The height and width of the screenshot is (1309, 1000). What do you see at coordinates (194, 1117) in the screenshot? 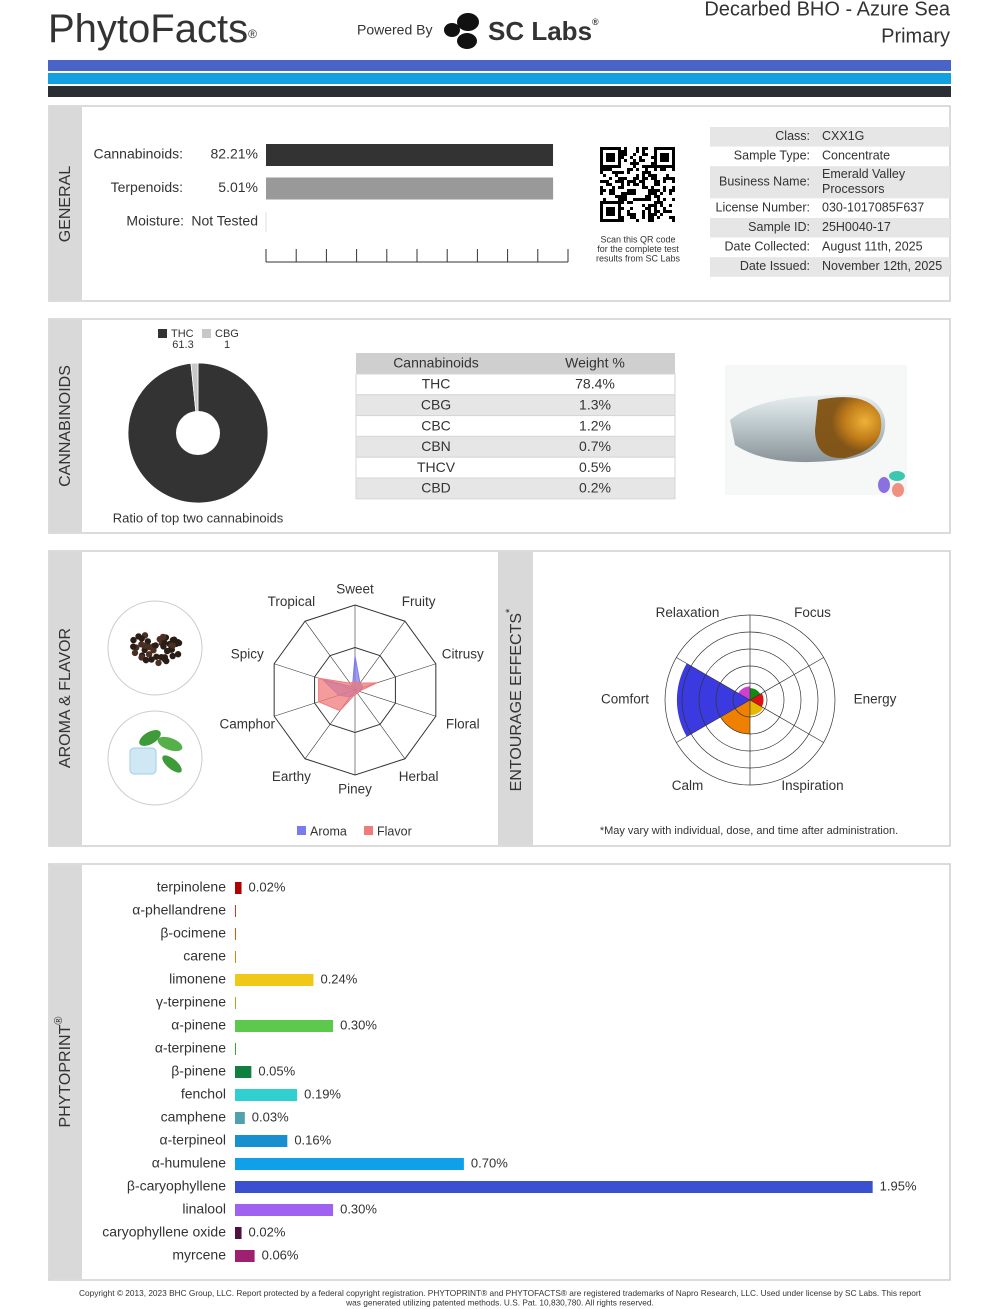
I see `terpene-label: camphene` at bounding box center [194, 1117].